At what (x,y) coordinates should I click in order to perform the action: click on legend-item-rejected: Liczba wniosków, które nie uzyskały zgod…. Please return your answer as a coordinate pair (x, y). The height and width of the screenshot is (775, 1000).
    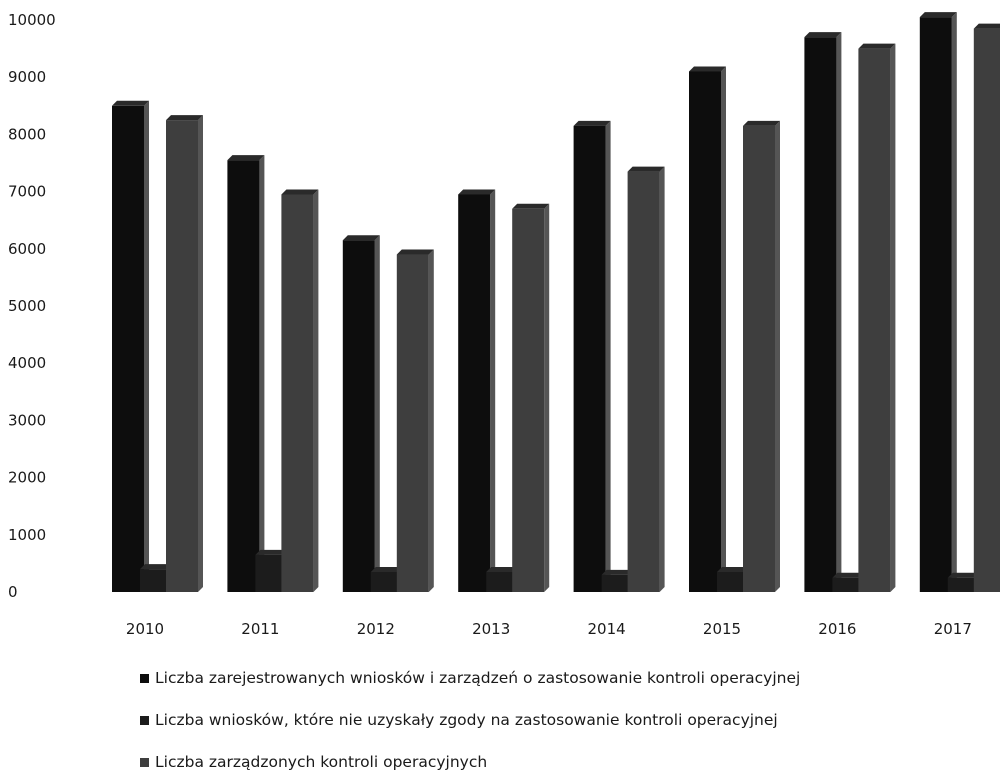
    Looking at the image, I should click on (470, 720).